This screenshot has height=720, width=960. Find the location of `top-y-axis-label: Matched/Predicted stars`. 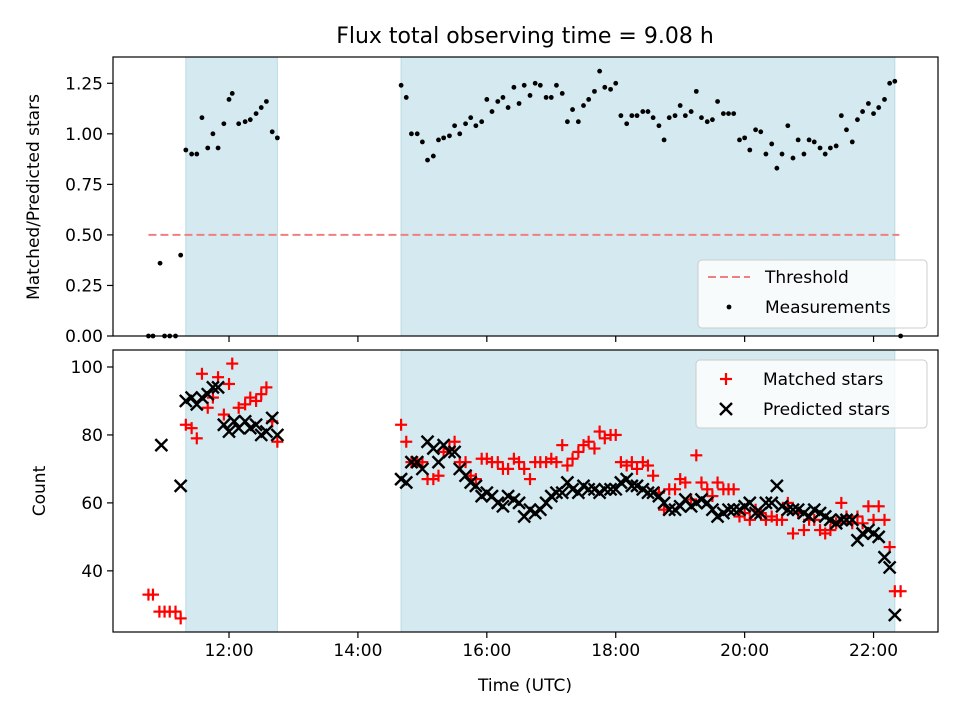

top-y-axis-label: Matched/Predicted stars is located at coordinates (34, 197).